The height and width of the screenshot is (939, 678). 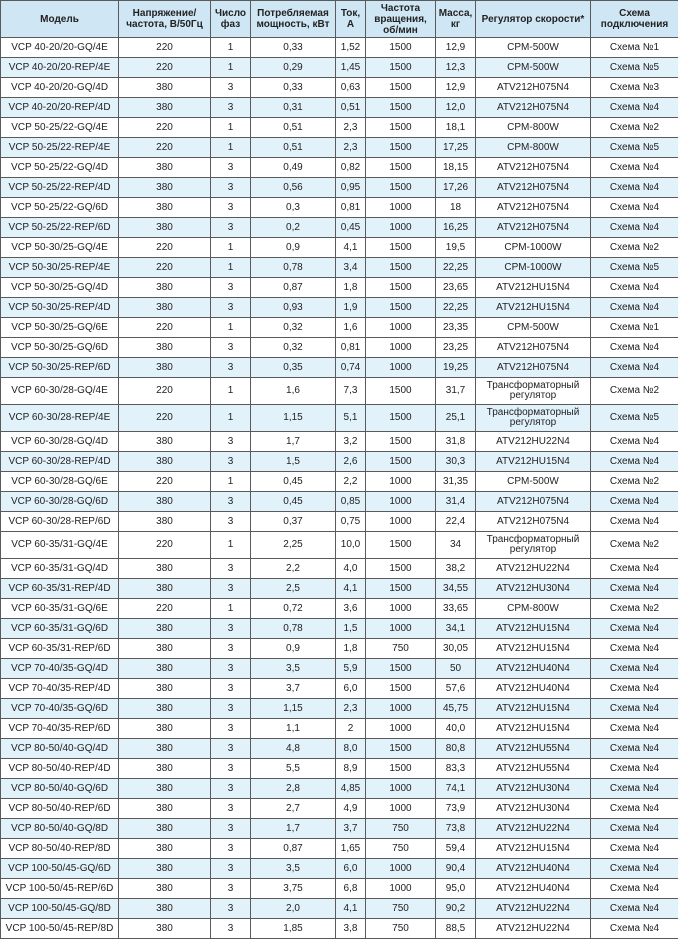 I want to click on cell-model: VCP 50-30/25-GQ/4E, so click(x=60, y=248).